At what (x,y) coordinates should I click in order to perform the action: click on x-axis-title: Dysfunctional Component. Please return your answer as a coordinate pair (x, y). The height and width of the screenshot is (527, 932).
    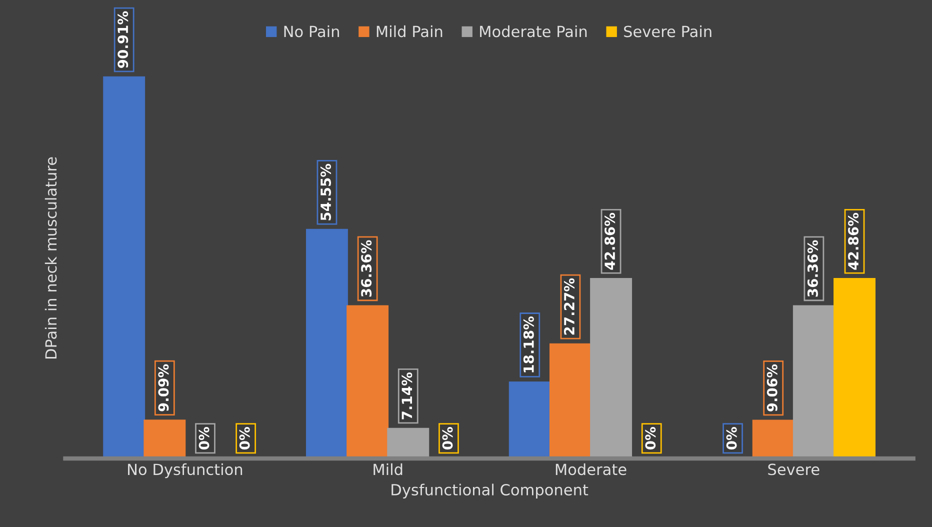
    Looking at the image, I should click on (490, 491).